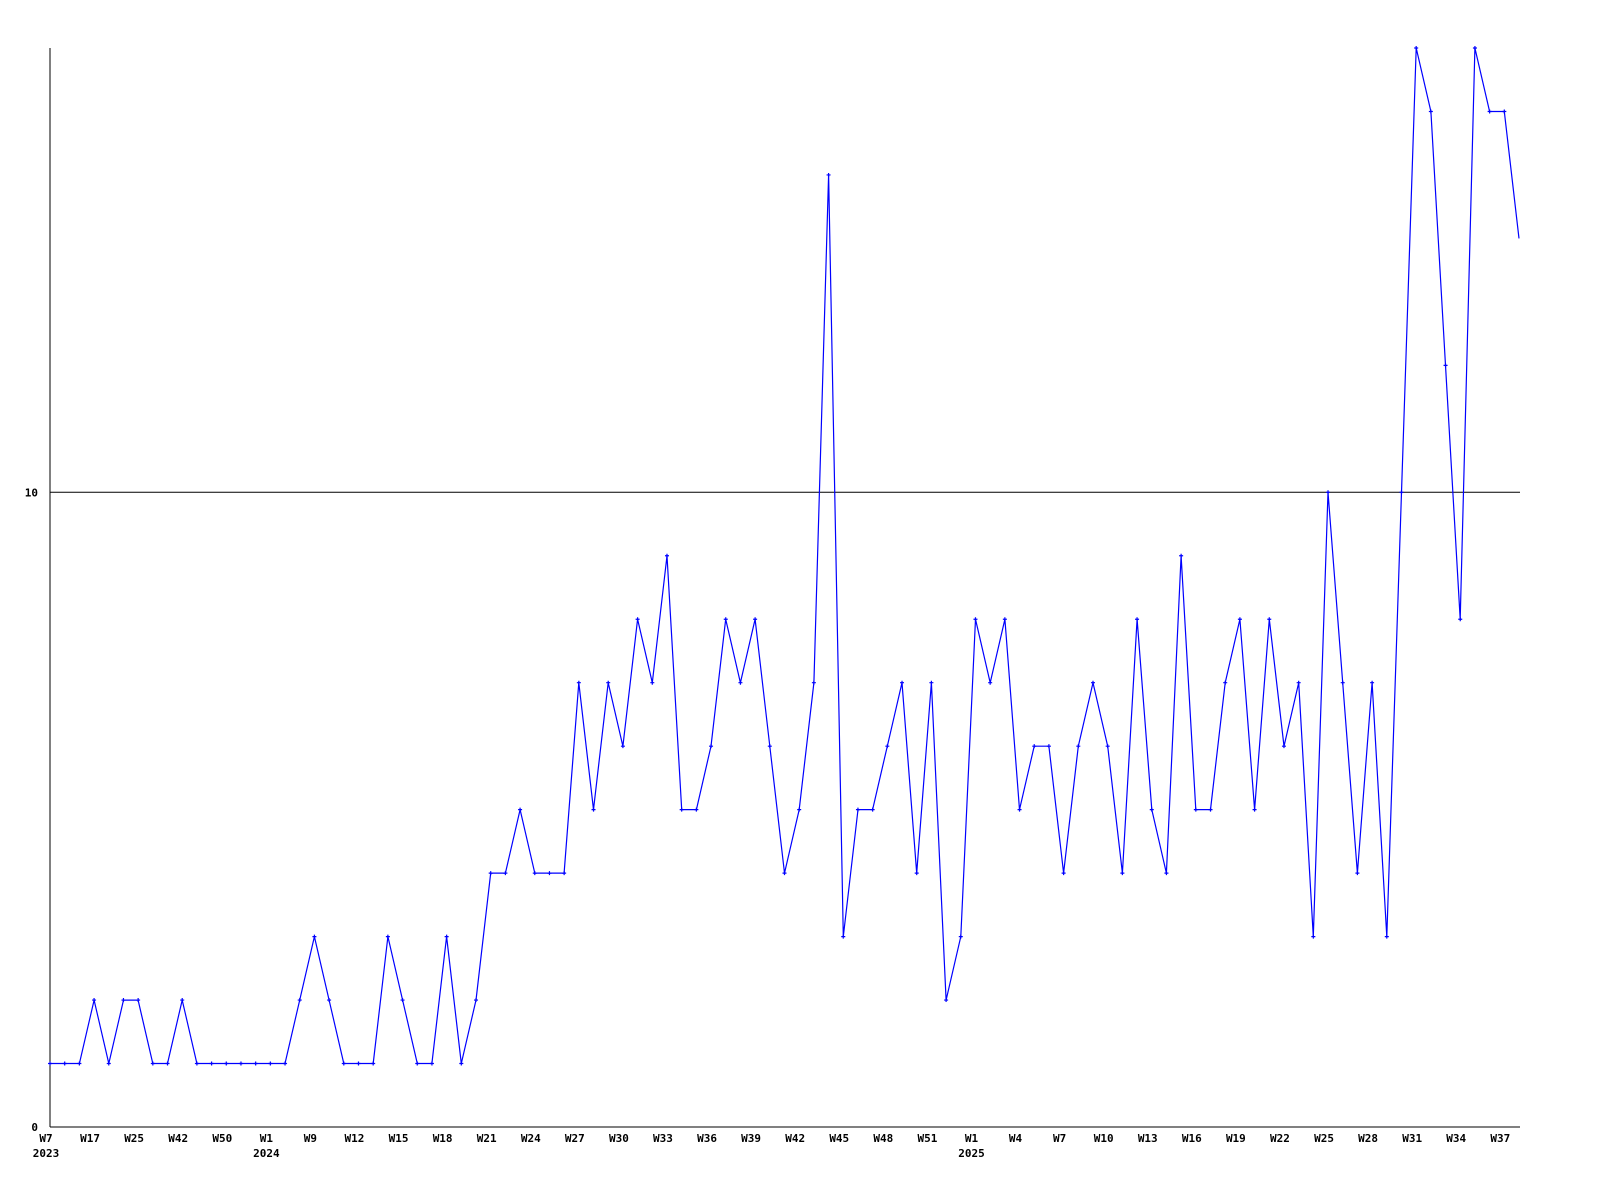 This screenshot has width=1600, height=1200. I want to click on x-tick-label: W15, so click(399, 1138).